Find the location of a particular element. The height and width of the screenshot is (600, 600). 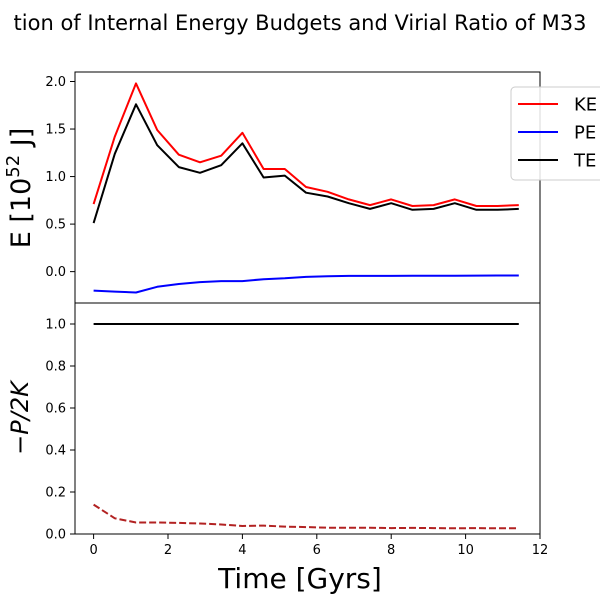

x-tick-label: 6 is located at coordinates (317, 550).